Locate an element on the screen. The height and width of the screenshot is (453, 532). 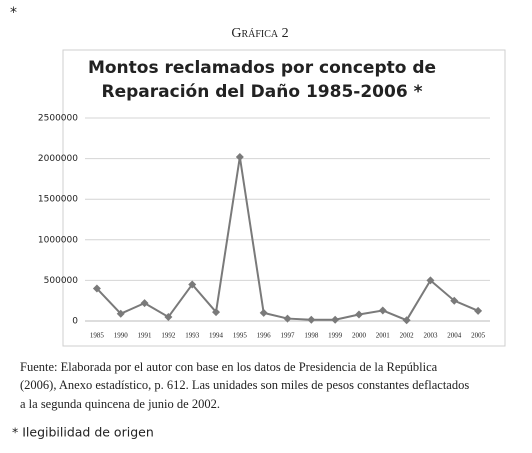
y-tick-label: 1000000 is located at coordinates (58, 240).